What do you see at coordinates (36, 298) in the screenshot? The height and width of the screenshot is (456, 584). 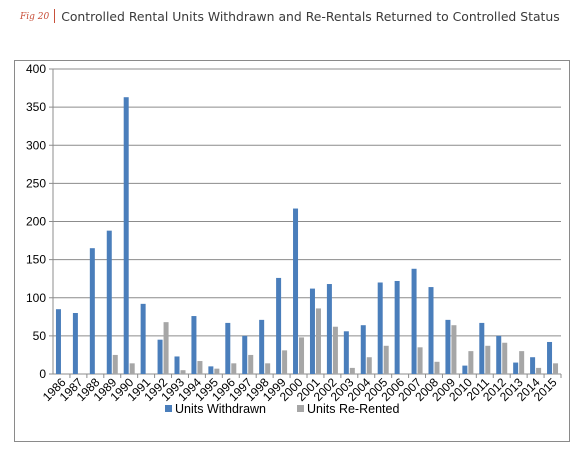 I see `y-tick-label: 100` at bounding box center [36, 298].